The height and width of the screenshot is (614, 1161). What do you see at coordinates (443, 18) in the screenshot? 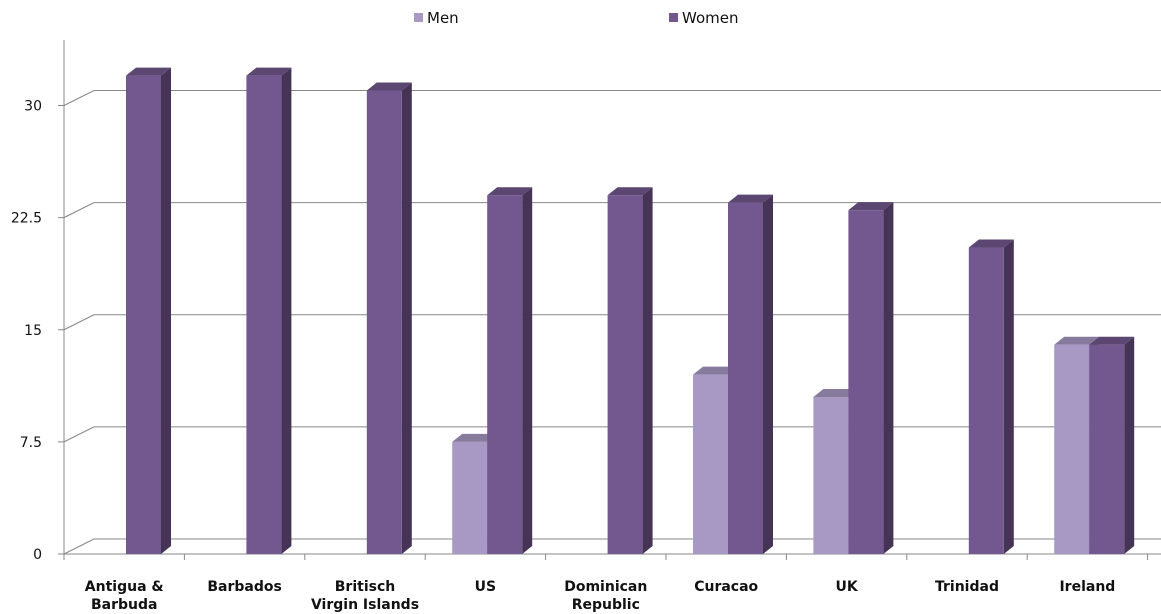
I see `legend-label-men: Men` at bounding box center [443, 18].